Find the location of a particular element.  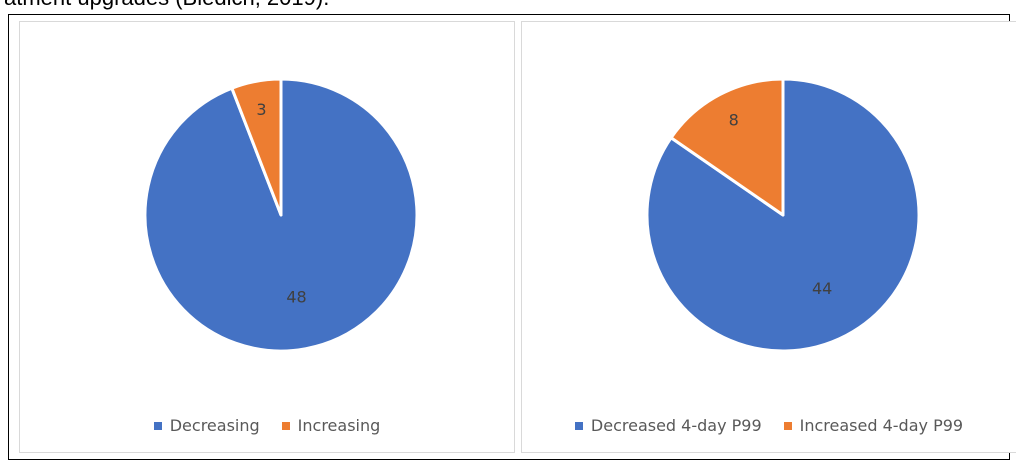

legend-label-decreasing: Decreasing is located at coordinates (214, 425).